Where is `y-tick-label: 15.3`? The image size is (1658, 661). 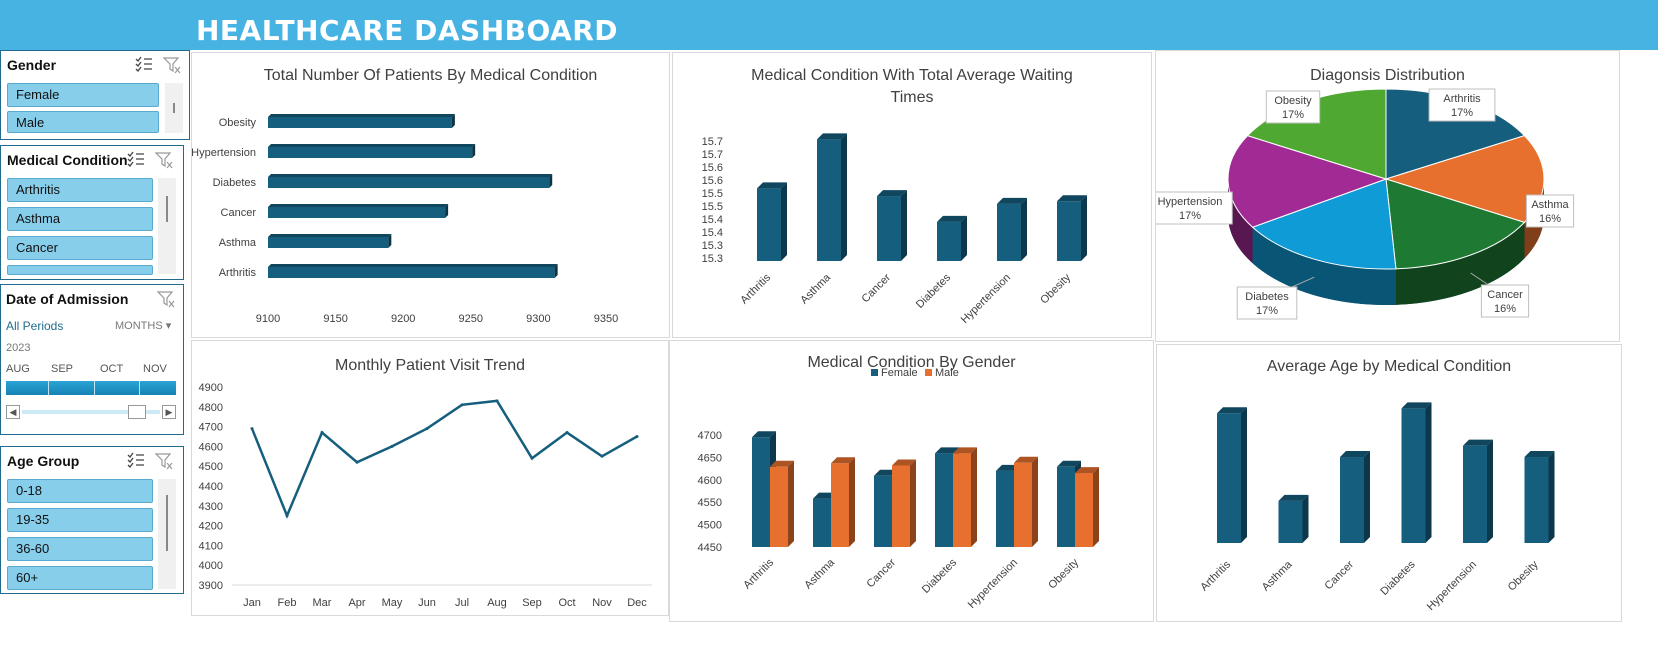 y-tick-label: 15.3 is located at coordinates (712, 246).